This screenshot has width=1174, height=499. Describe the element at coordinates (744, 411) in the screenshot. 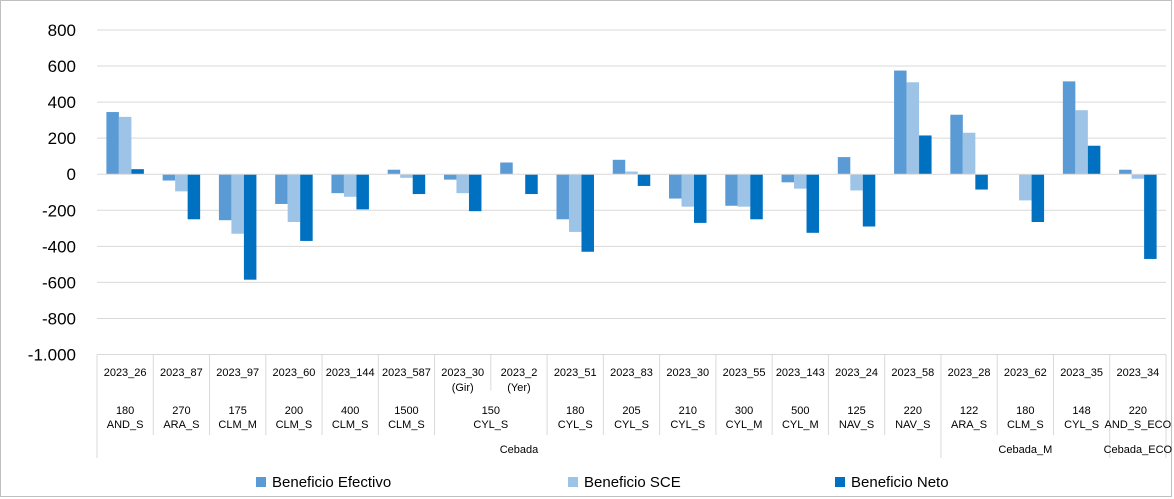

I see `x-category-dose: 300` at that location.